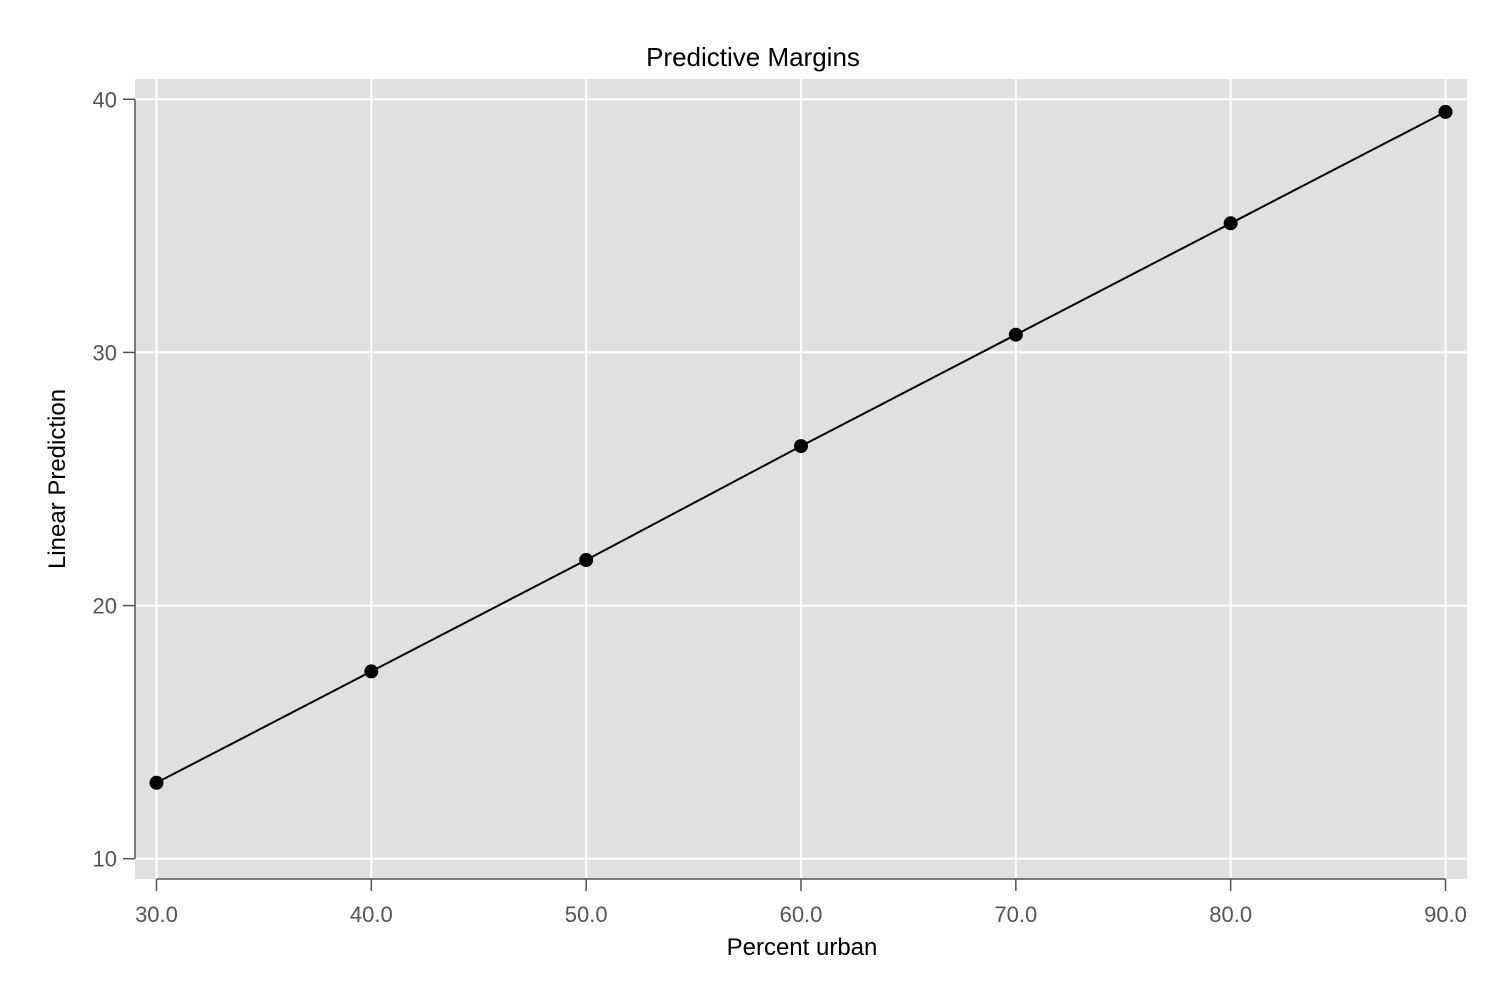 This screenshot has width=1506, height=1004. Describe the element at coordinates (1445, 914) in the screenshot. I see `x-tick-label: 90.0` at that location.